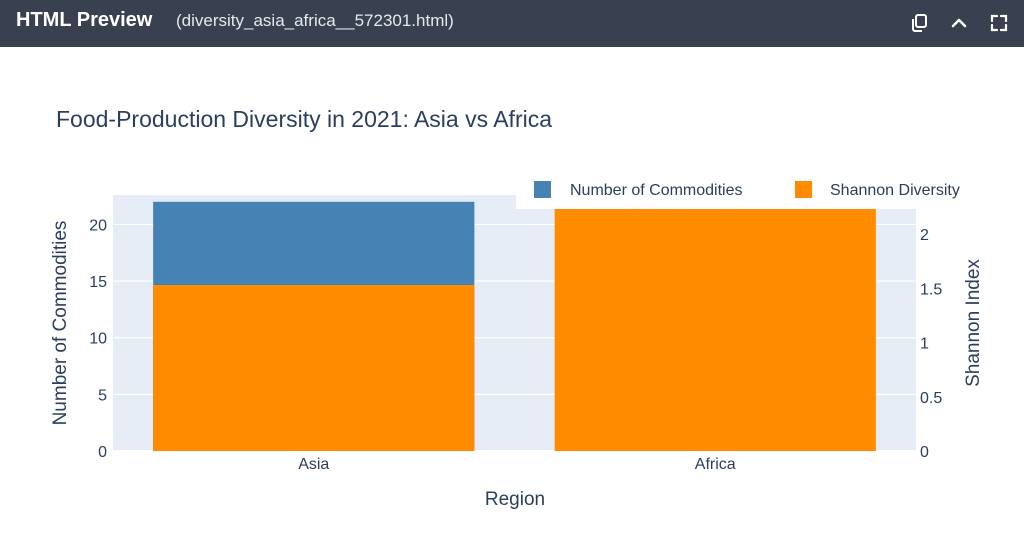  I want to click on bar-shannon-africa, so click(715, 326).